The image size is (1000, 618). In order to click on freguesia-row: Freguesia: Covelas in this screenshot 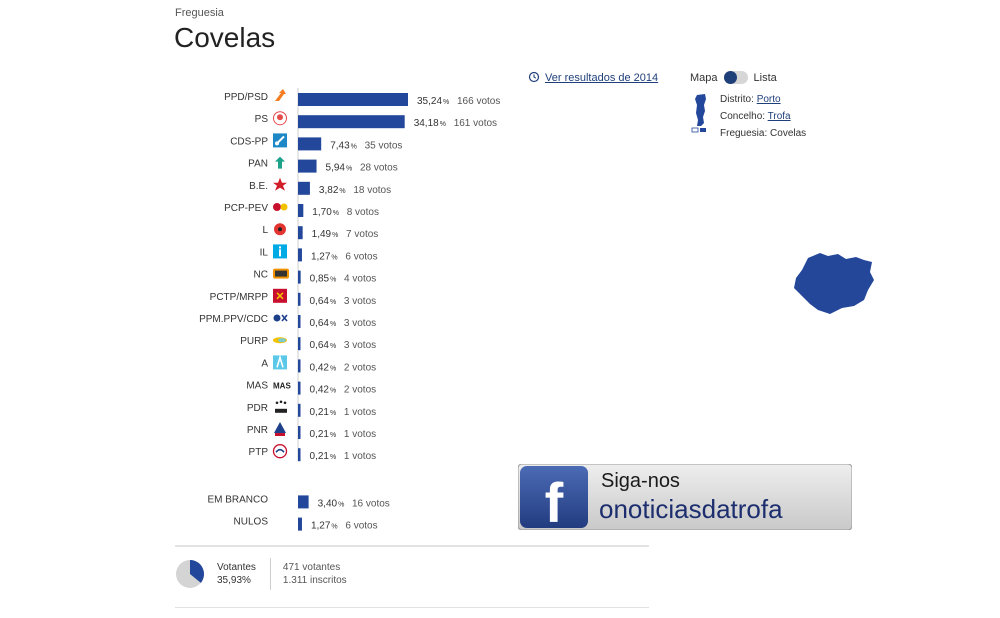, I will do `click(748, 136)`.